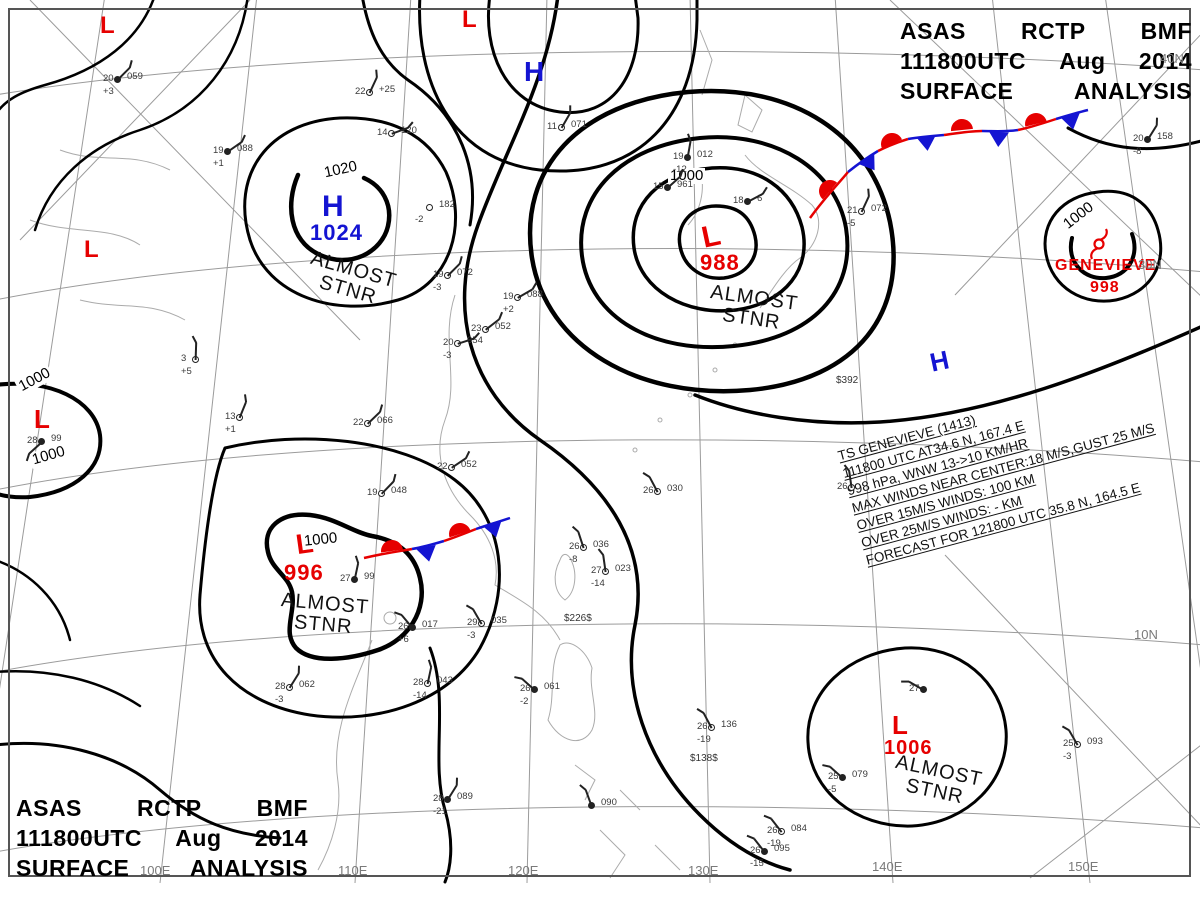 This screenshot has height=899, width=1200. Describe the element at coordinates (245, 148) in the screenshot. I see `station-value: 088` at that location.